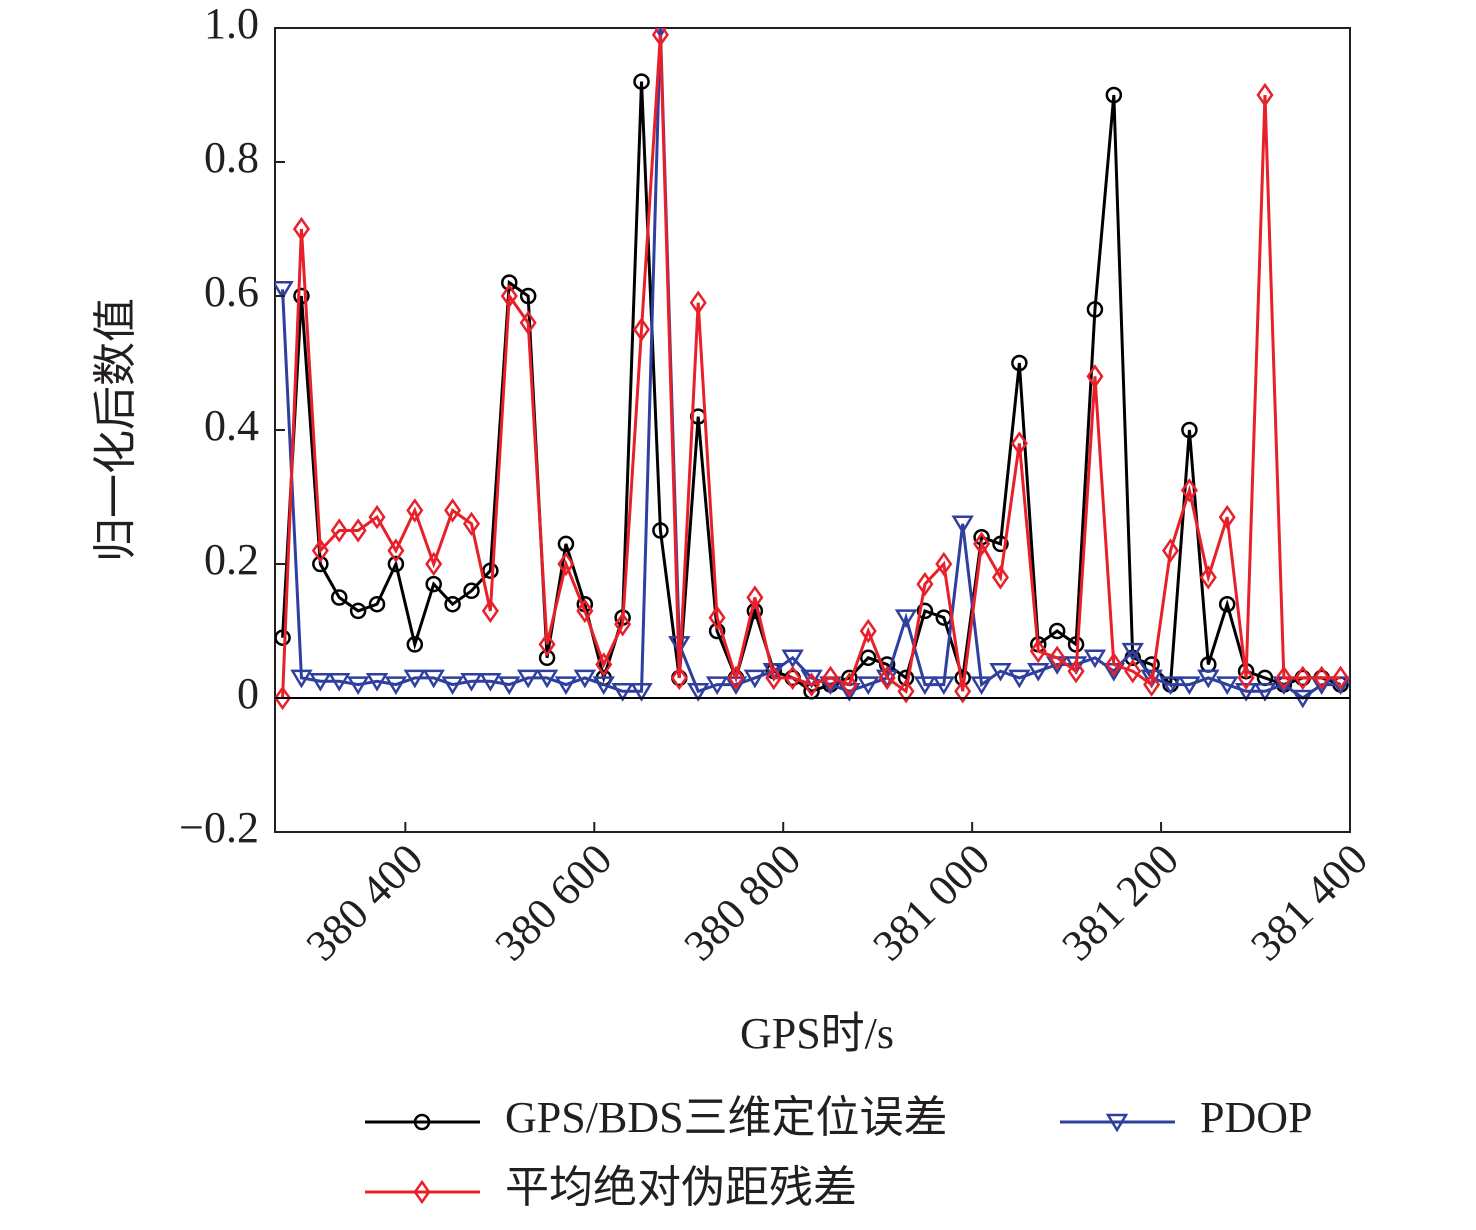 This screenshot has height=1230, width=1476. Describe the element at coordinates (817, 1033) in the screenshot. I see `x-axis-label: GPS时/s` at that location.